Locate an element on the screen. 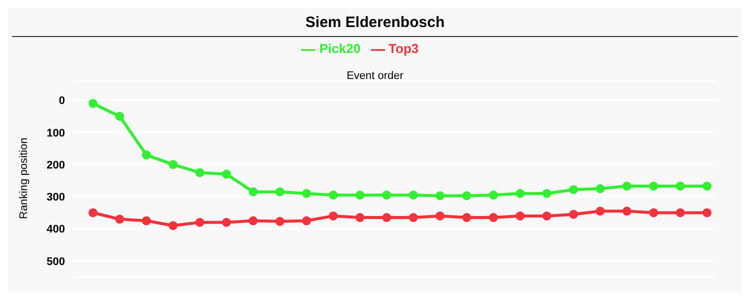  legend-label: Top3 is located at coordinates (403, 48).